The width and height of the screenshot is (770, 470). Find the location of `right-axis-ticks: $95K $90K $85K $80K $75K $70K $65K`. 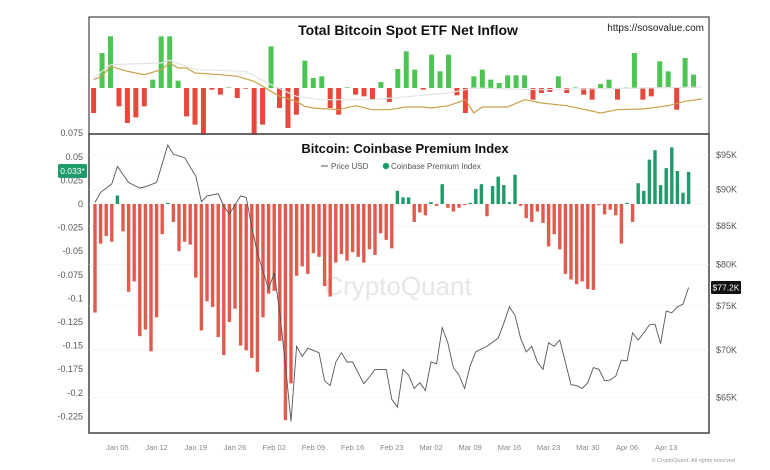

right-axis-ticks: $95K $90K $85K $80K $75K $70K $65K is located at coordinates (726, 276).